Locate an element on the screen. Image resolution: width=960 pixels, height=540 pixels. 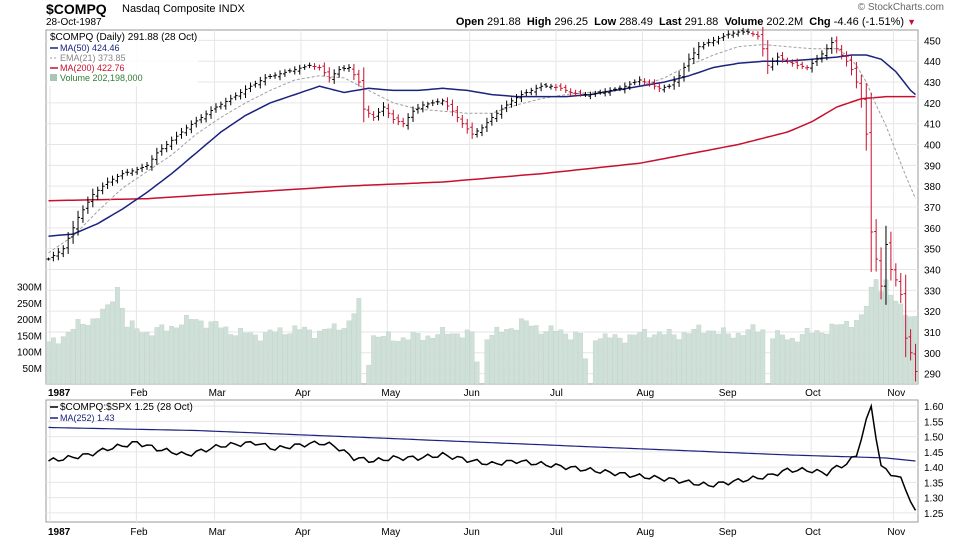
price-tick-label: 360 is located at coordinates (932, 229).